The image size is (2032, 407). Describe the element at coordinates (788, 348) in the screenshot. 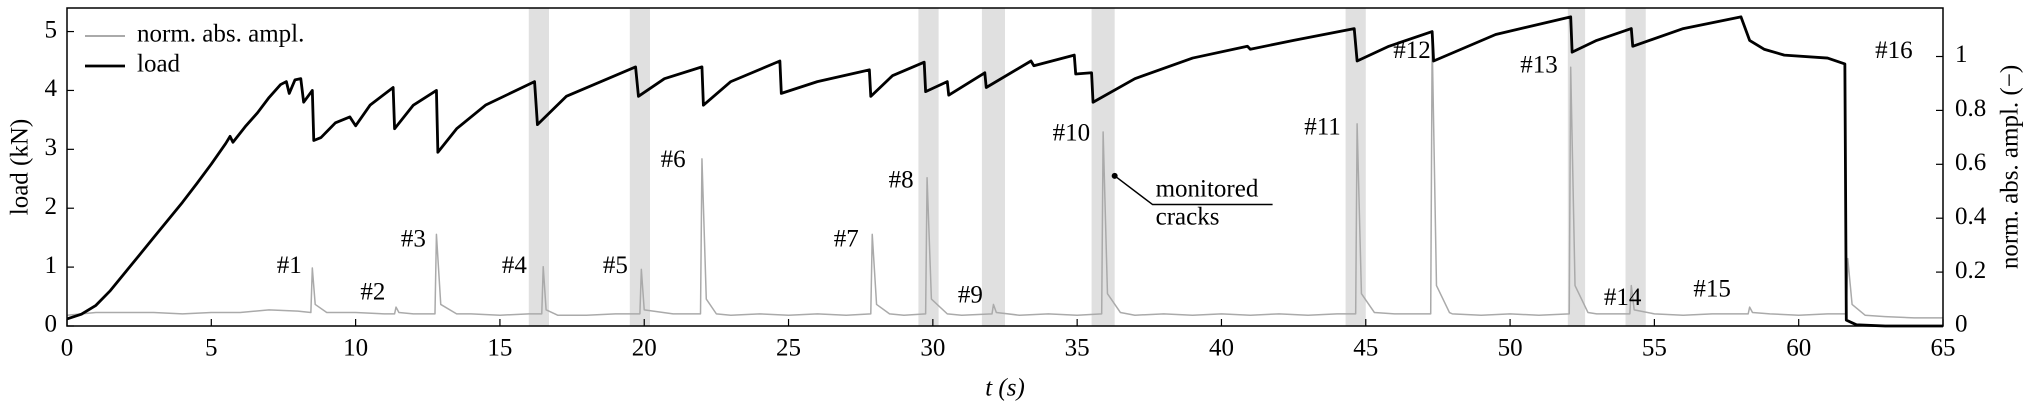

I see `x-tick-label: 25` at that location.